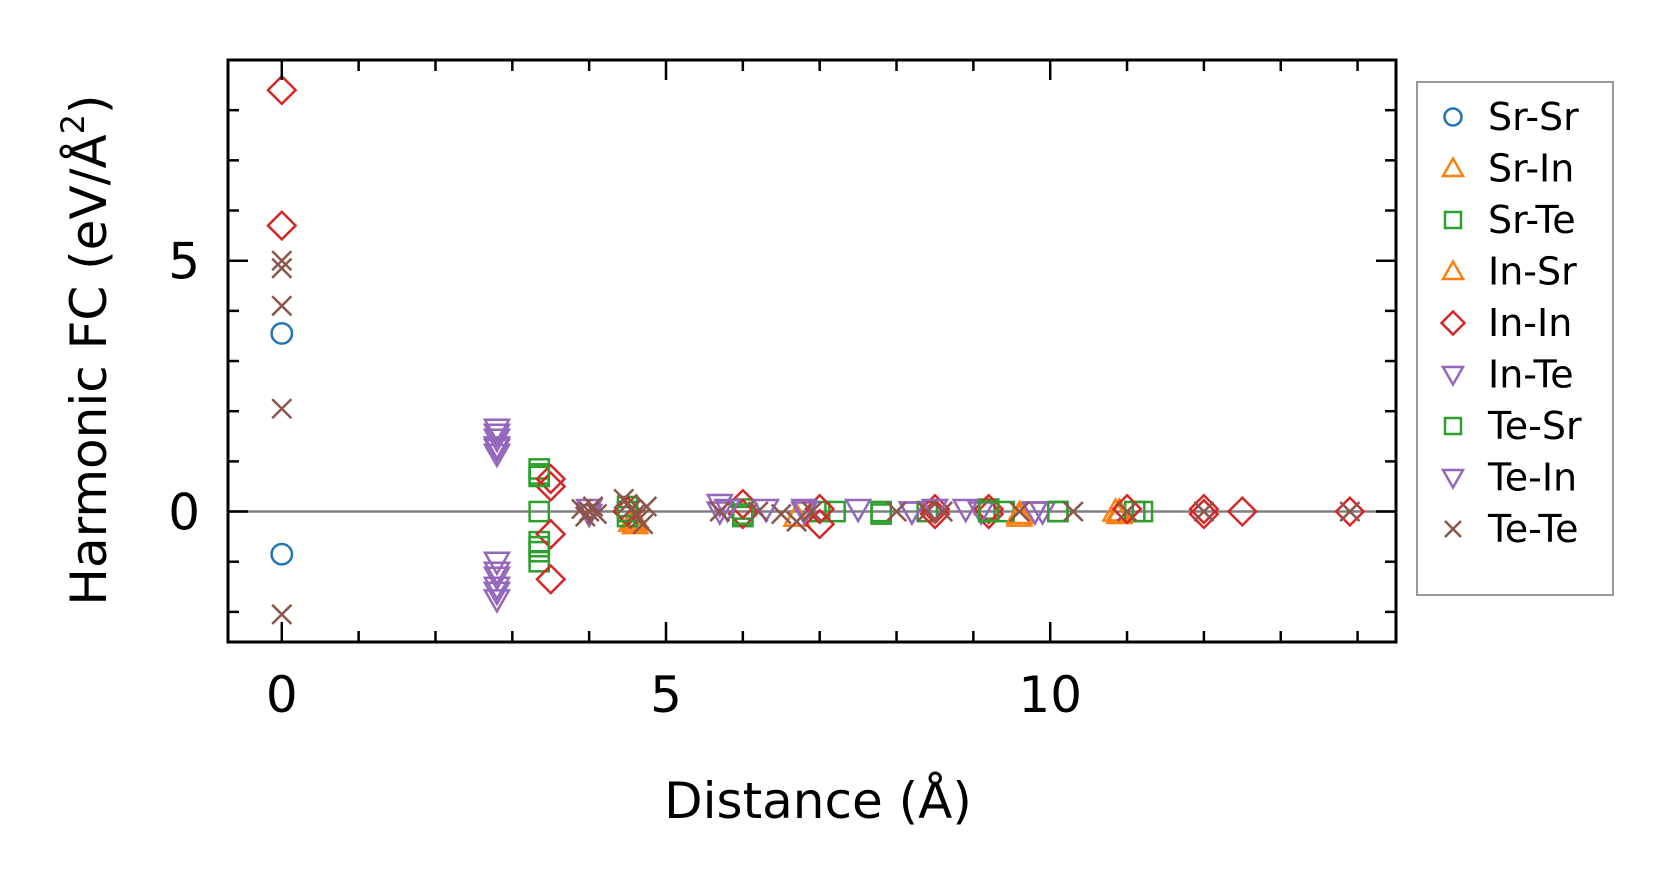  I want to click on legend-label: Sr-In, so click(1531, 169).